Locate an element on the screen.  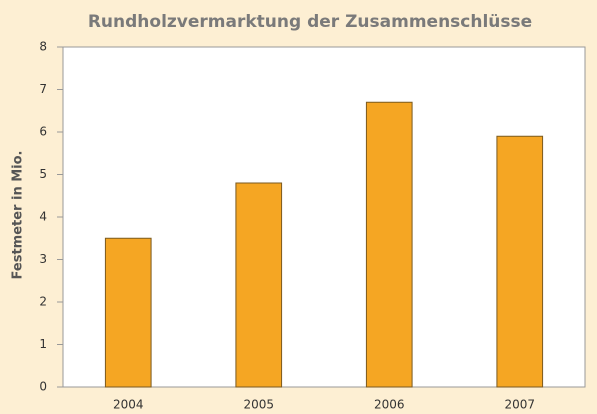
y-tick-label: 3 is located at coordinates (43, 259).